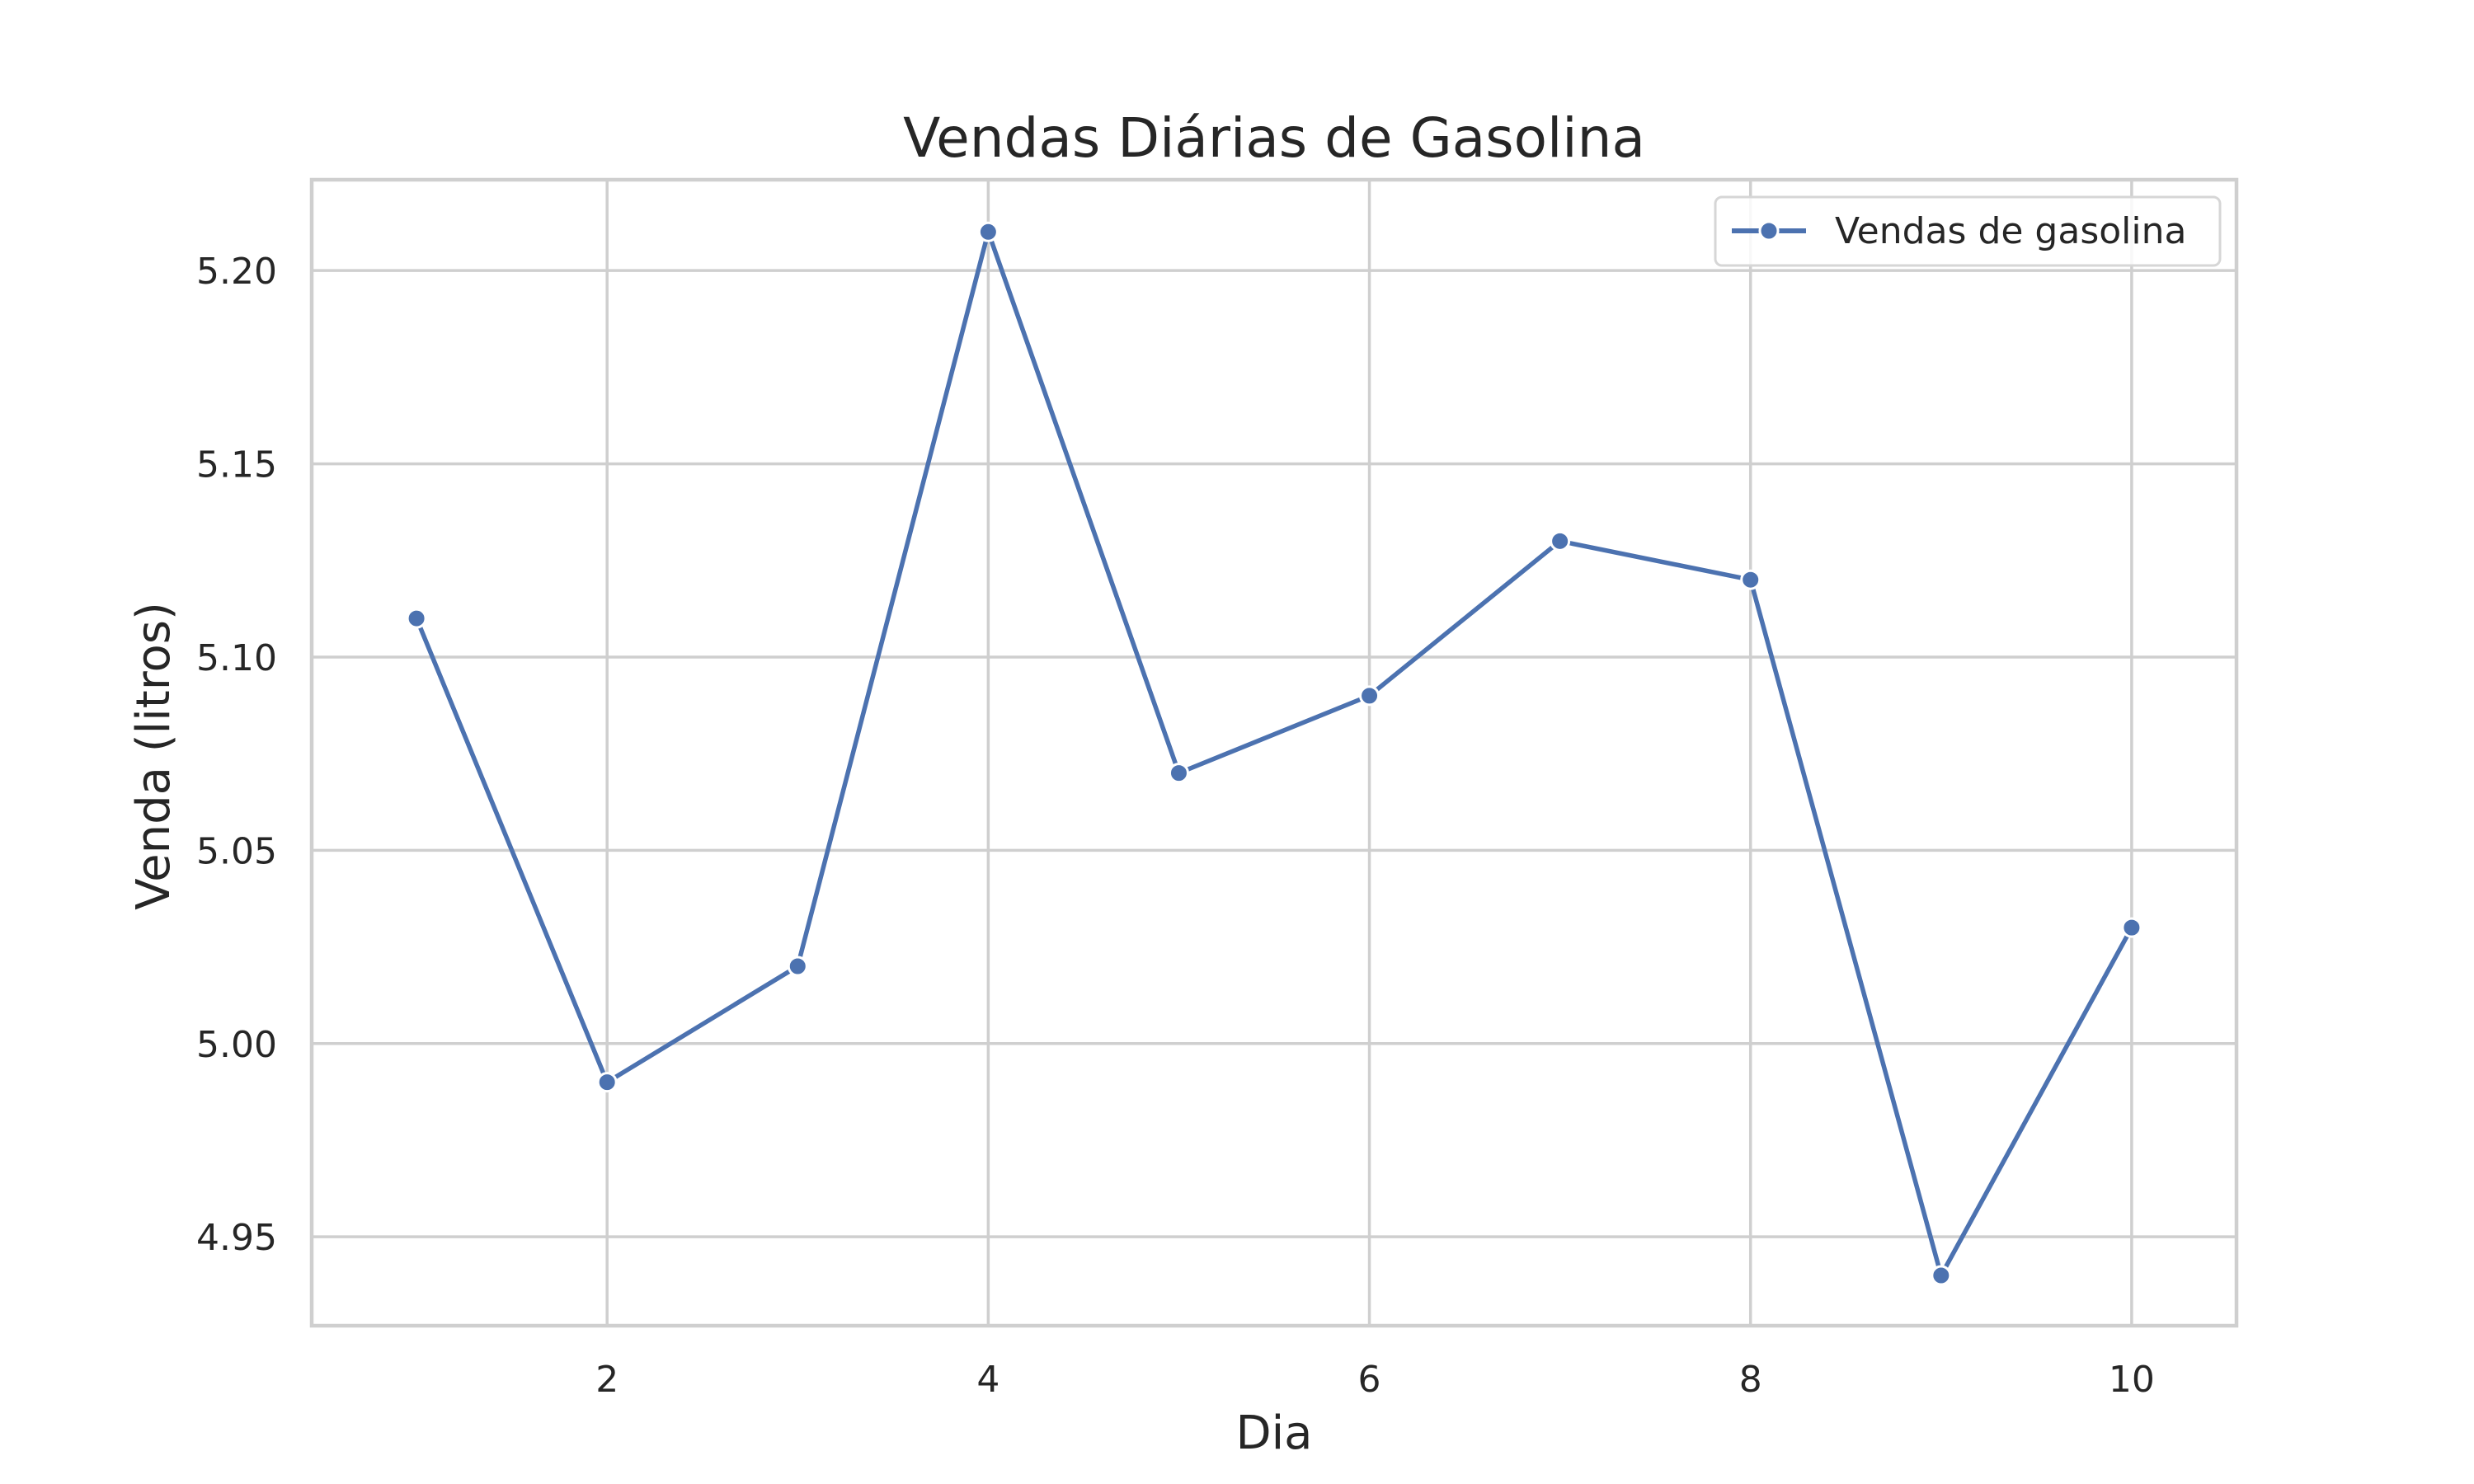  What do you see at coordinates (236, 1045) in the screenshot?
I see `y-tick-label: 5.00` at bounding box center [236, 1045].